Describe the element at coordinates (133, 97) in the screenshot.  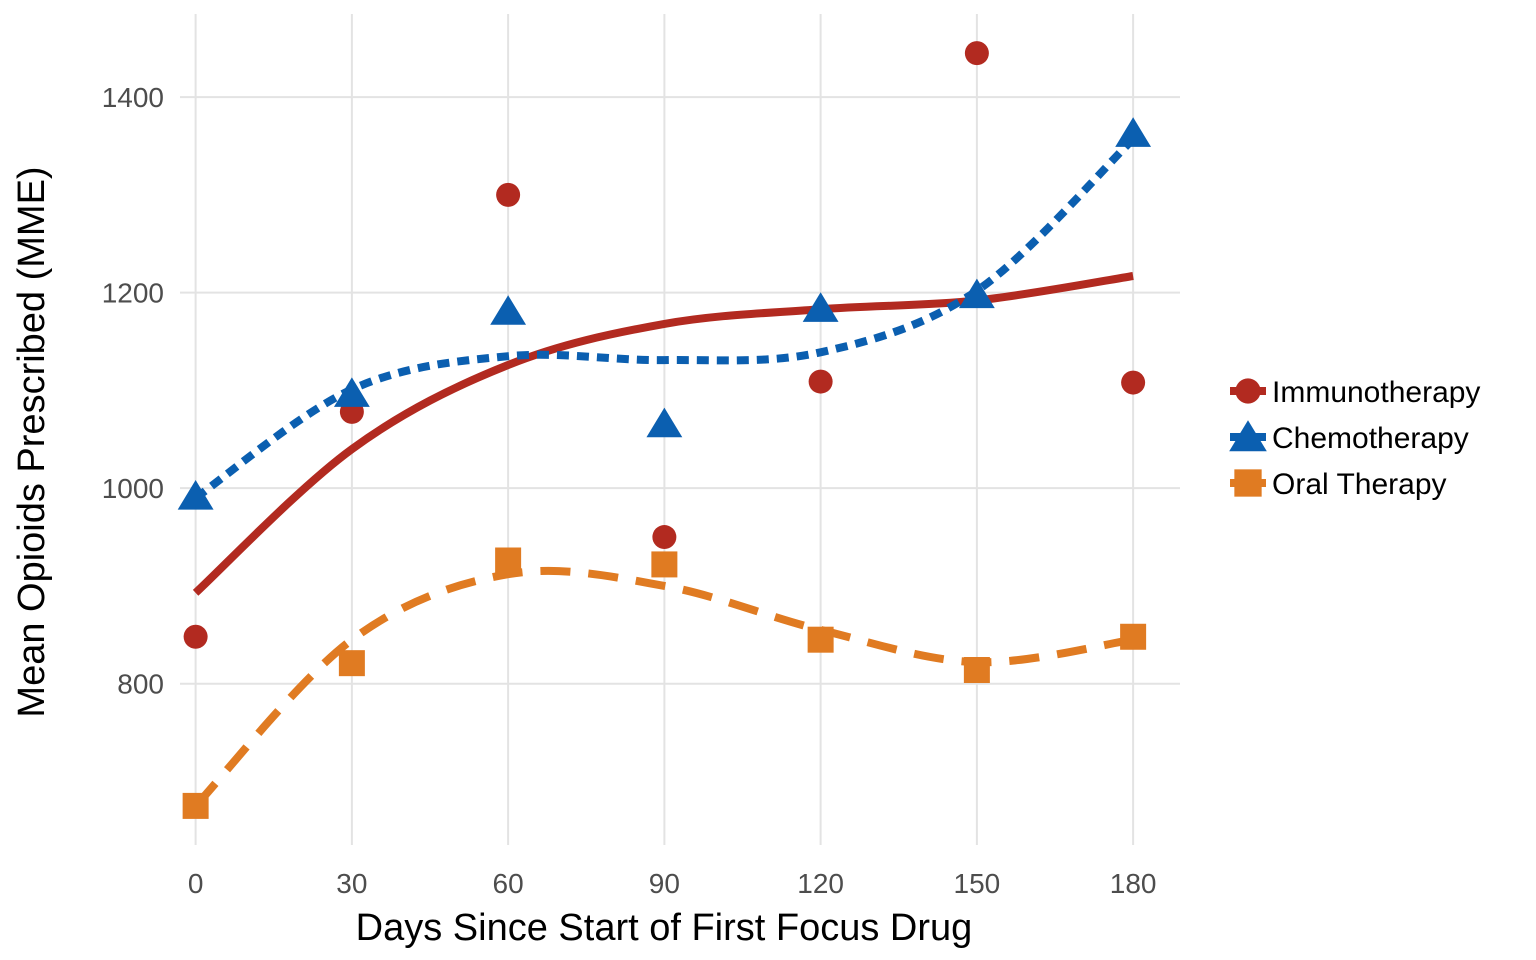
I see `y-tick-label: 1400` at that location.